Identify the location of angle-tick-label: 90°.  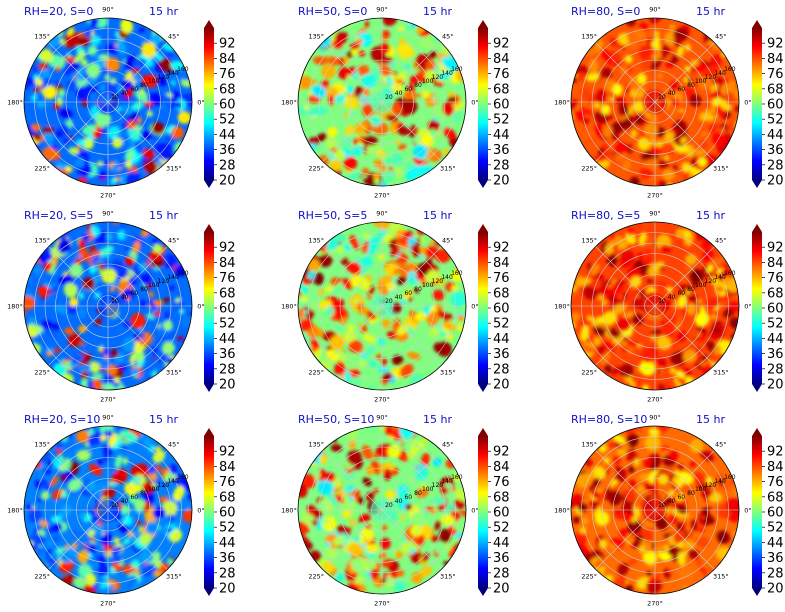
(108, 214).